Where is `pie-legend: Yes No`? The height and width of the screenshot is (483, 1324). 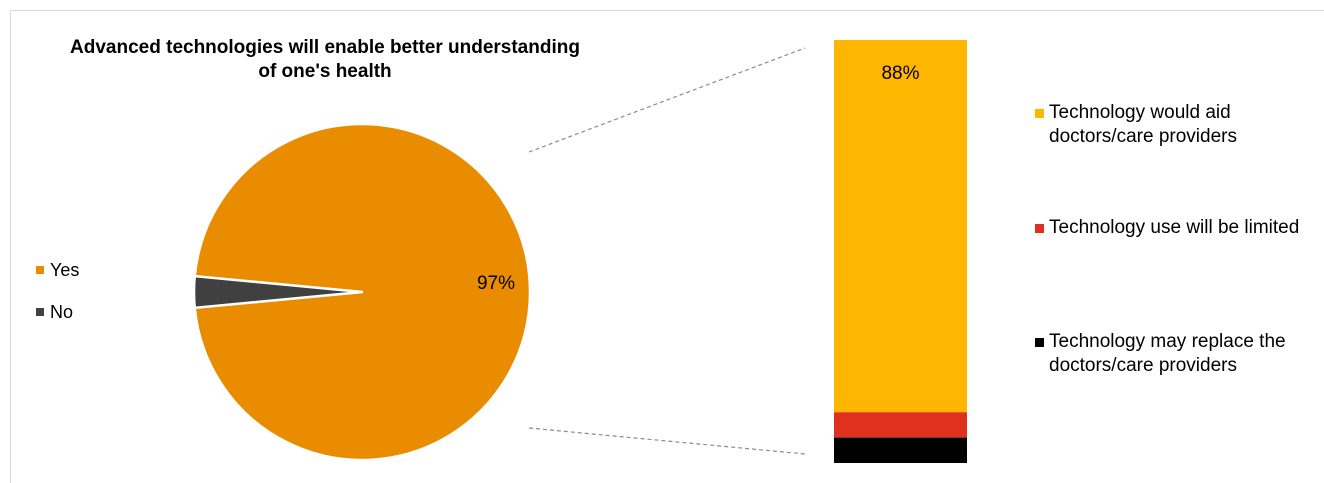 pie-legend: Yes No is located at coordinates (57, 300).